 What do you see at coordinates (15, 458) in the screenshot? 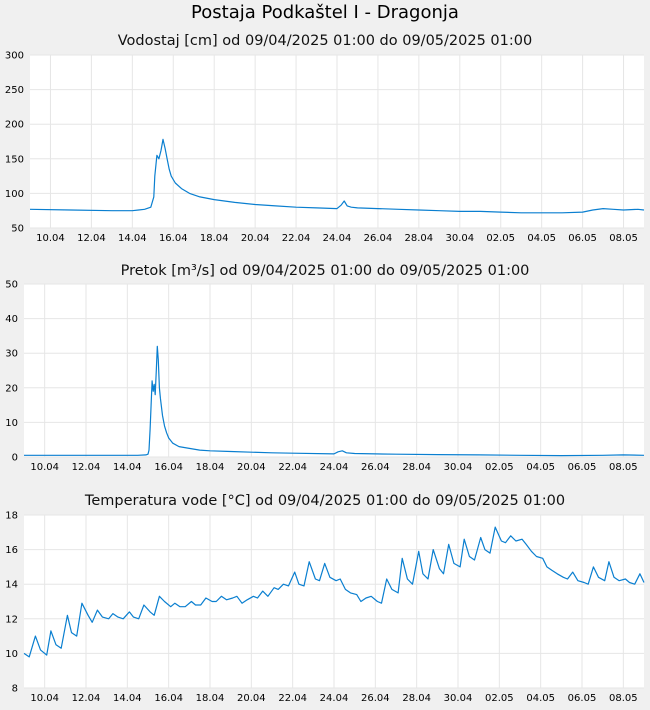
I see `y-tick-label: 0` at bounding box center [15, 458].